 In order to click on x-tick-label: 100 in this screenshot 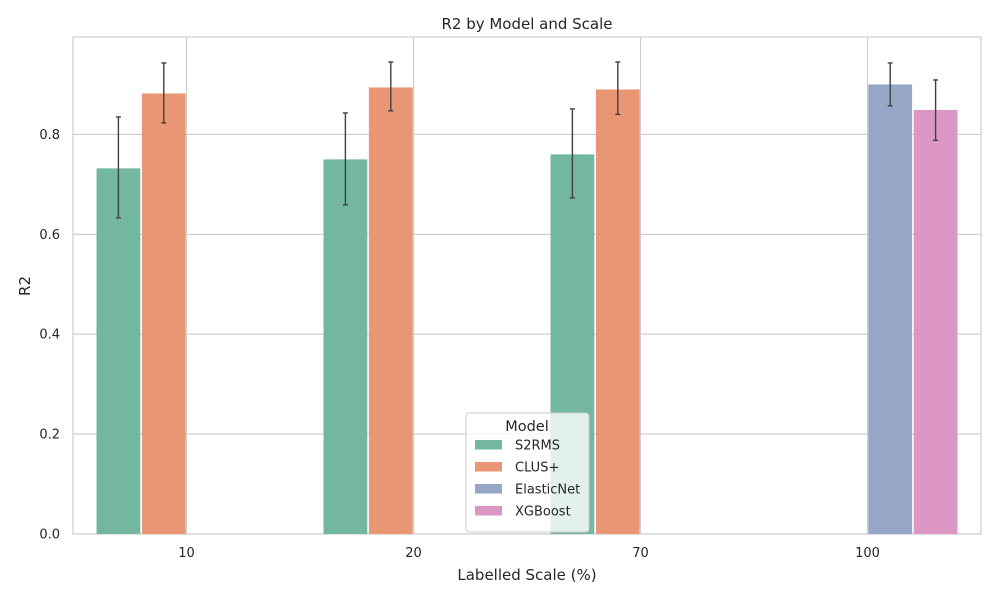, I will do `click(867, 553)`.